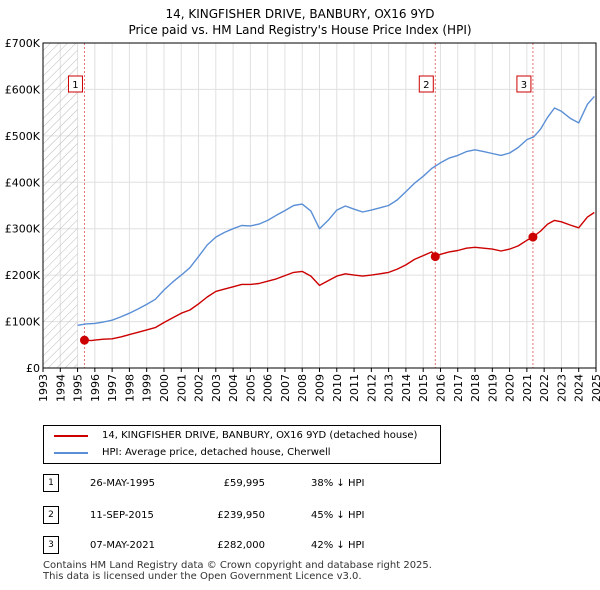 The width and height of the screenshot is (600, 590). Describe the element at coordinates (579, 388) in the screenshot. I see `x-tick-label: 2024` at that location.